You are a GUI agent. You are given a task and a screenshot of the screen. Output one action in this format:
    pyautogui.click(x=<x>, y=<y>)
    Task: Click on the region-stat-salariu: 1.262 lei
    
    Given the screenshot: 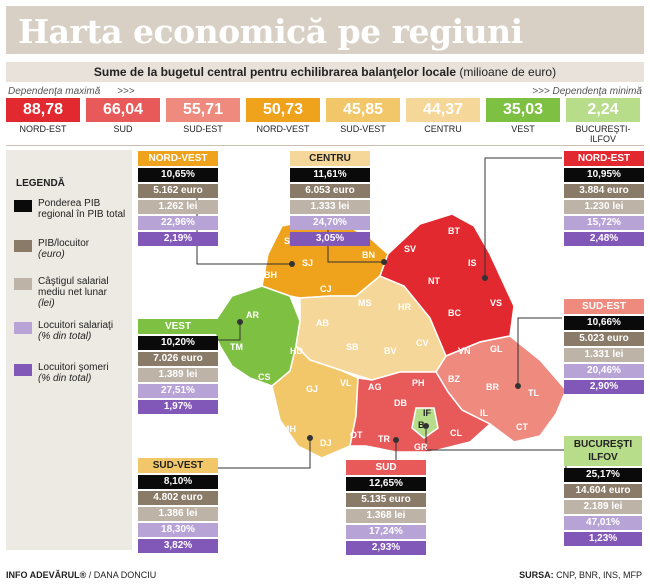 What is the action you would take?
    pyautogui.click(x=178, y=207)
    